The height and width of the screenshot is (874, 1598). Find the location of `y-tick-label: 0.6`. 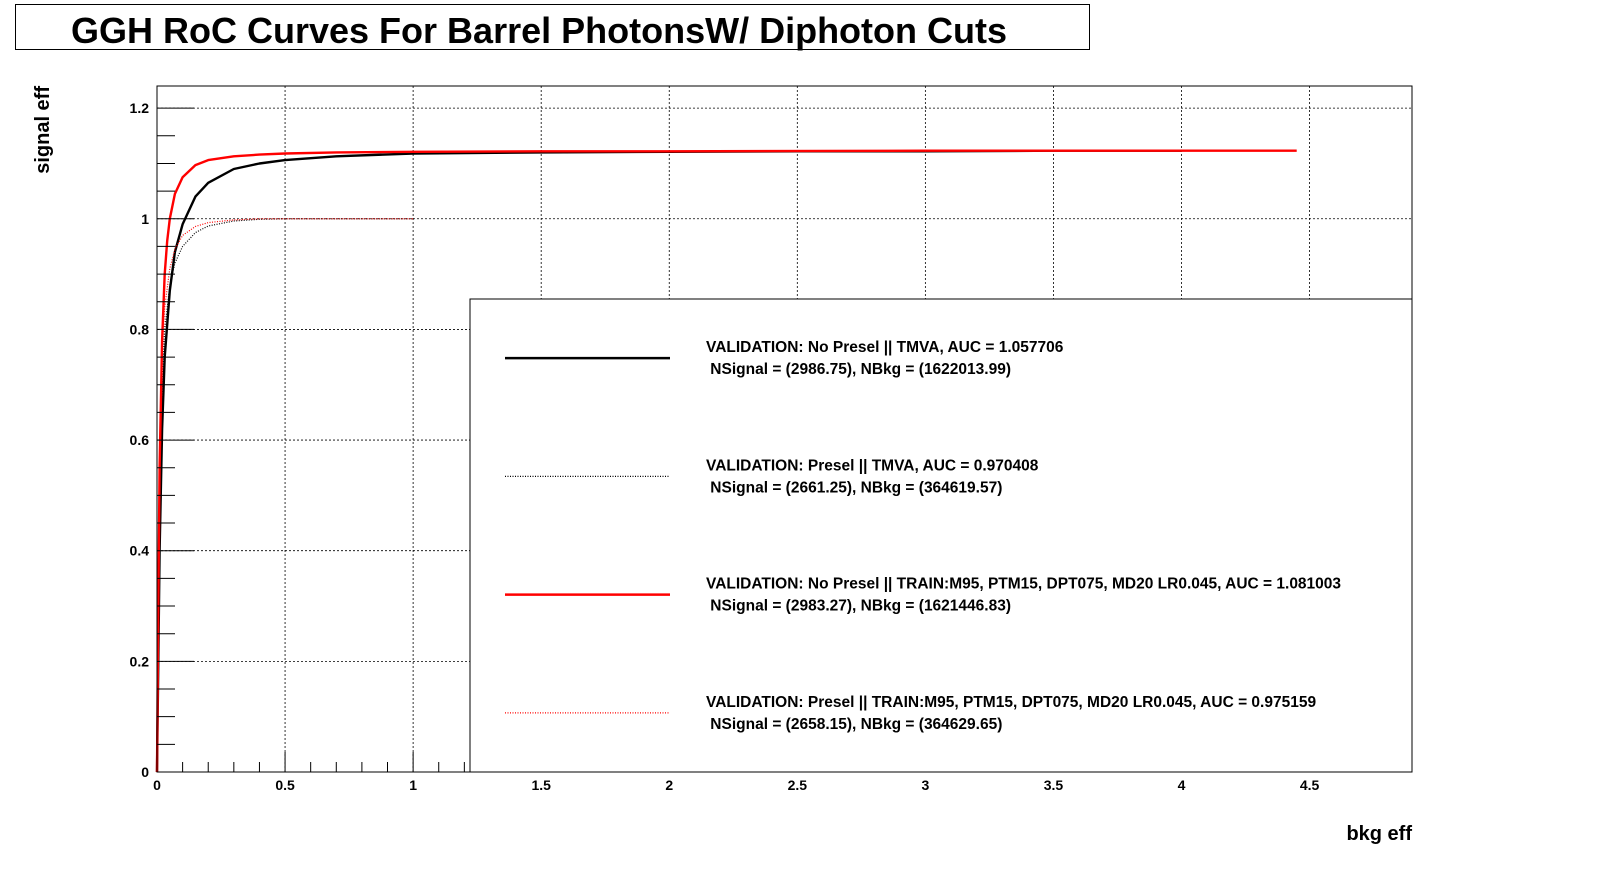

y-tick-label: 0.6 is located at coordinates (140, 440).